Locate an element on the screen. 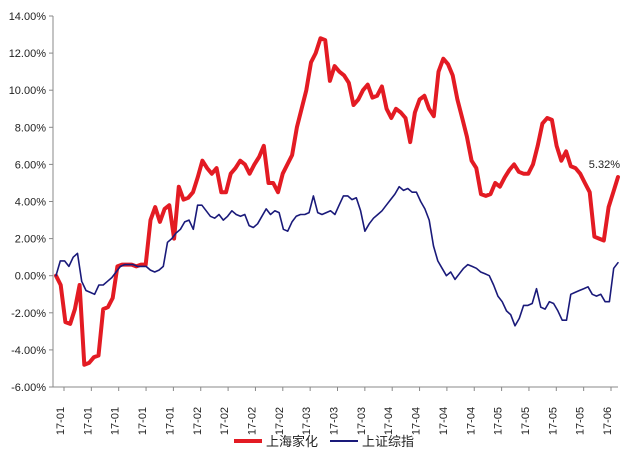 Image resolution: width=640 pixels, height=466 pixels. x-tick-label: 17-06 is located at coordinates (608, 421).